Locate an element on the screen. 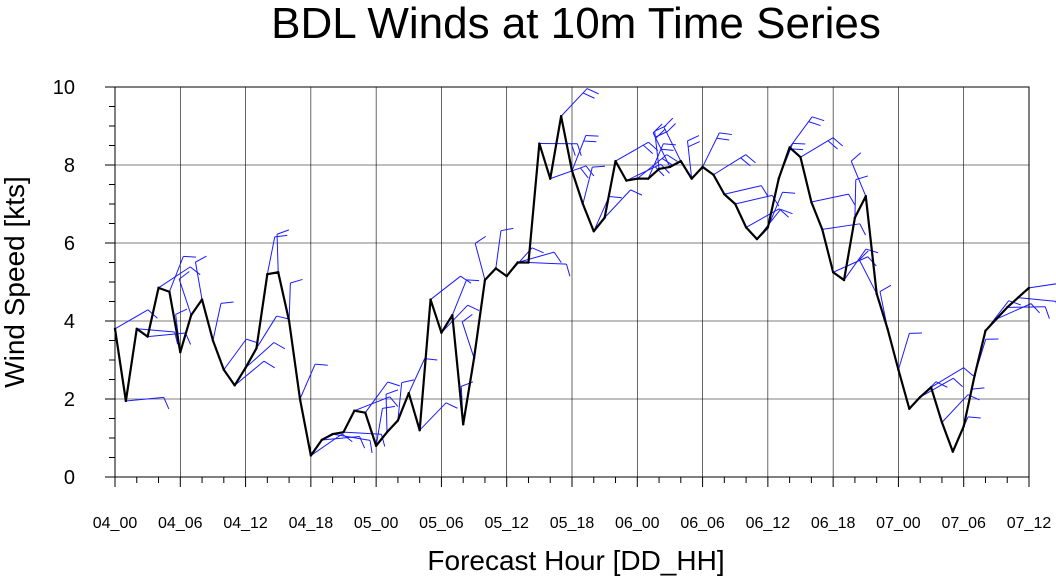 The width and height of the screenshot is (1056, 578). x-tick-label: 07_12 is located at coordinates (1029, 523).